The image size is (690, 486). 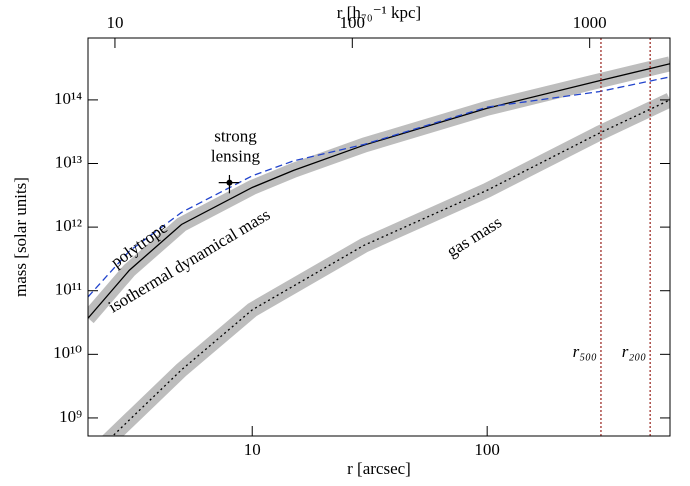 I want to click on radius-label: r₂₀₀, so click(x=634, y=351).